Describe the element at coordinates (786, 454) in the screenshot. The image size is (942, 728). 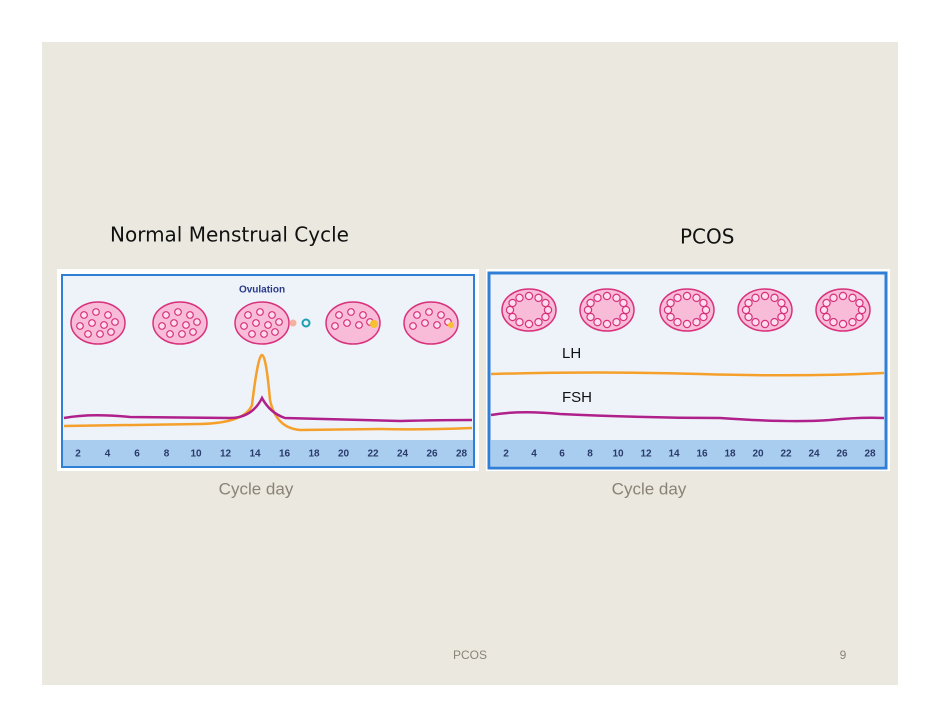
I see `day-label: 22` at that location.